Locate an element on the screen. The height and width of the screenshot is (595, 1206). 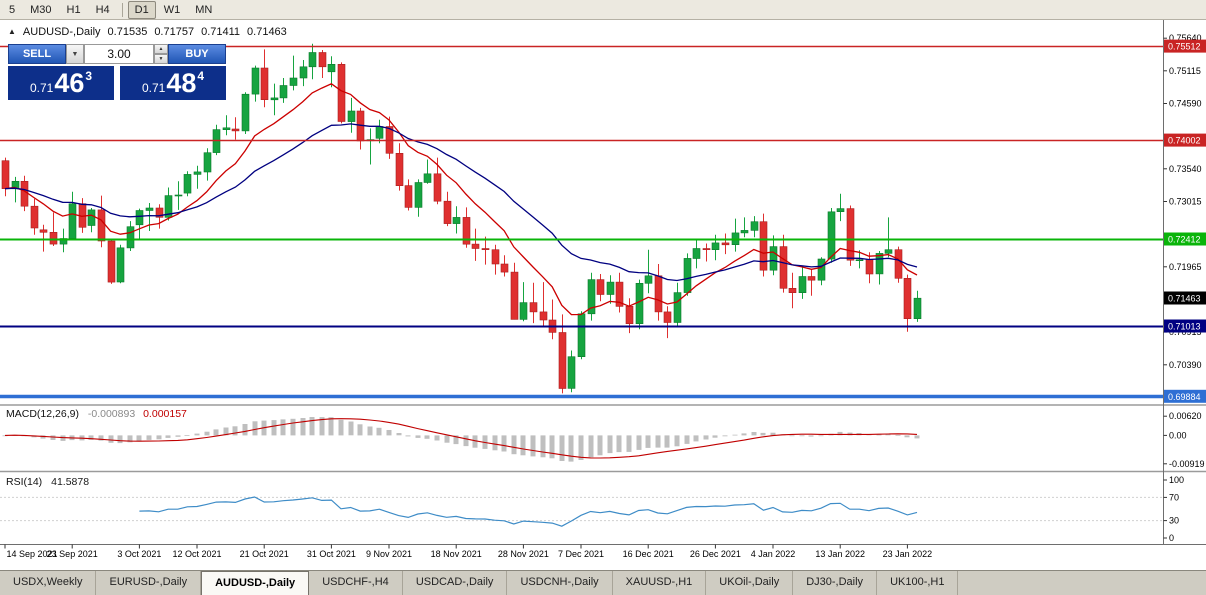
chart-tab-usdx-weekly: USDX,Weekly is located at coordinates (48, 583).